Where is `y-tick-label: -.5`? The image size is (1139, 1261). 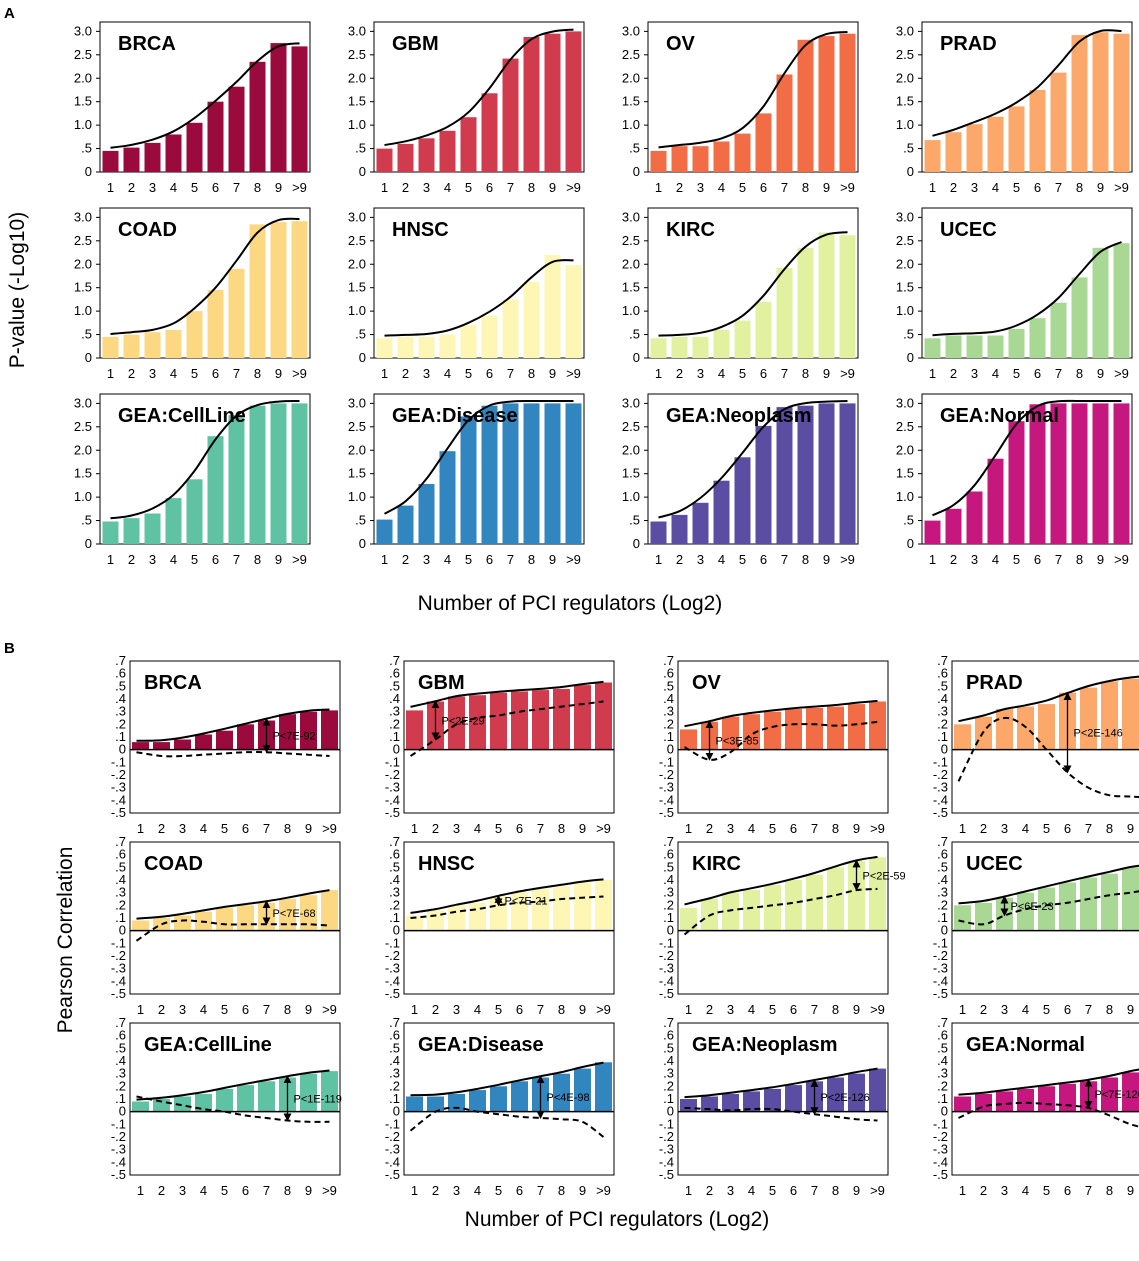 y-tick-label: -.5 is located at coordinates (118, 812).